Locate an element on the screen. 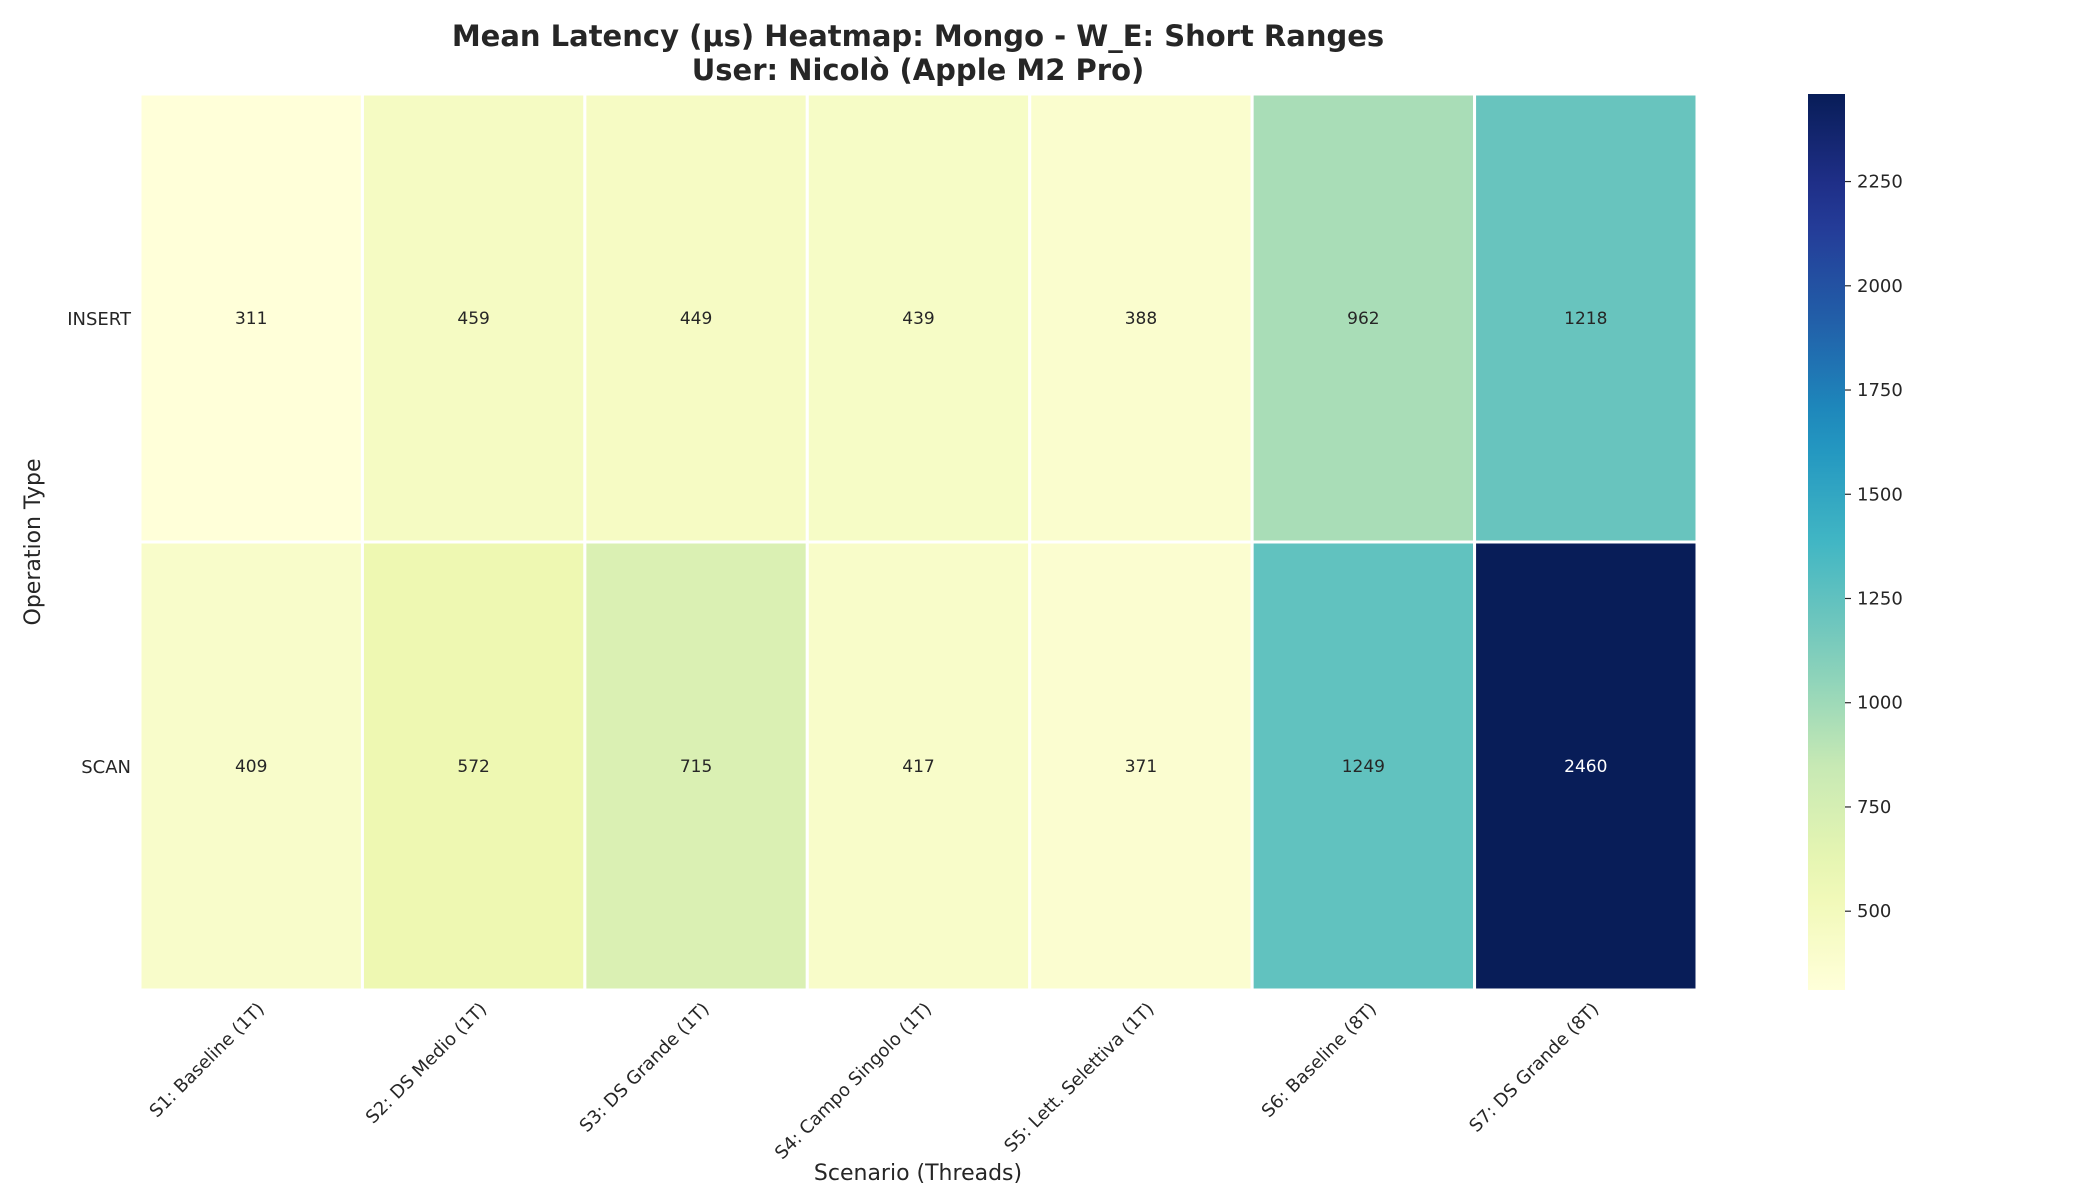 The width and height of the screenshot is (2100, 1200). cell-value-label: 1249 is located at coordinates (1363, 767).